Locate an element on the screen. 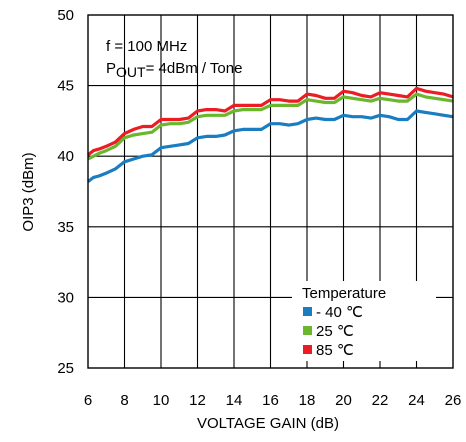 The width and height of the screenshot is (466, 442). y-axis-label: OIP3 (dBm) is located at coordinates (28, 191).